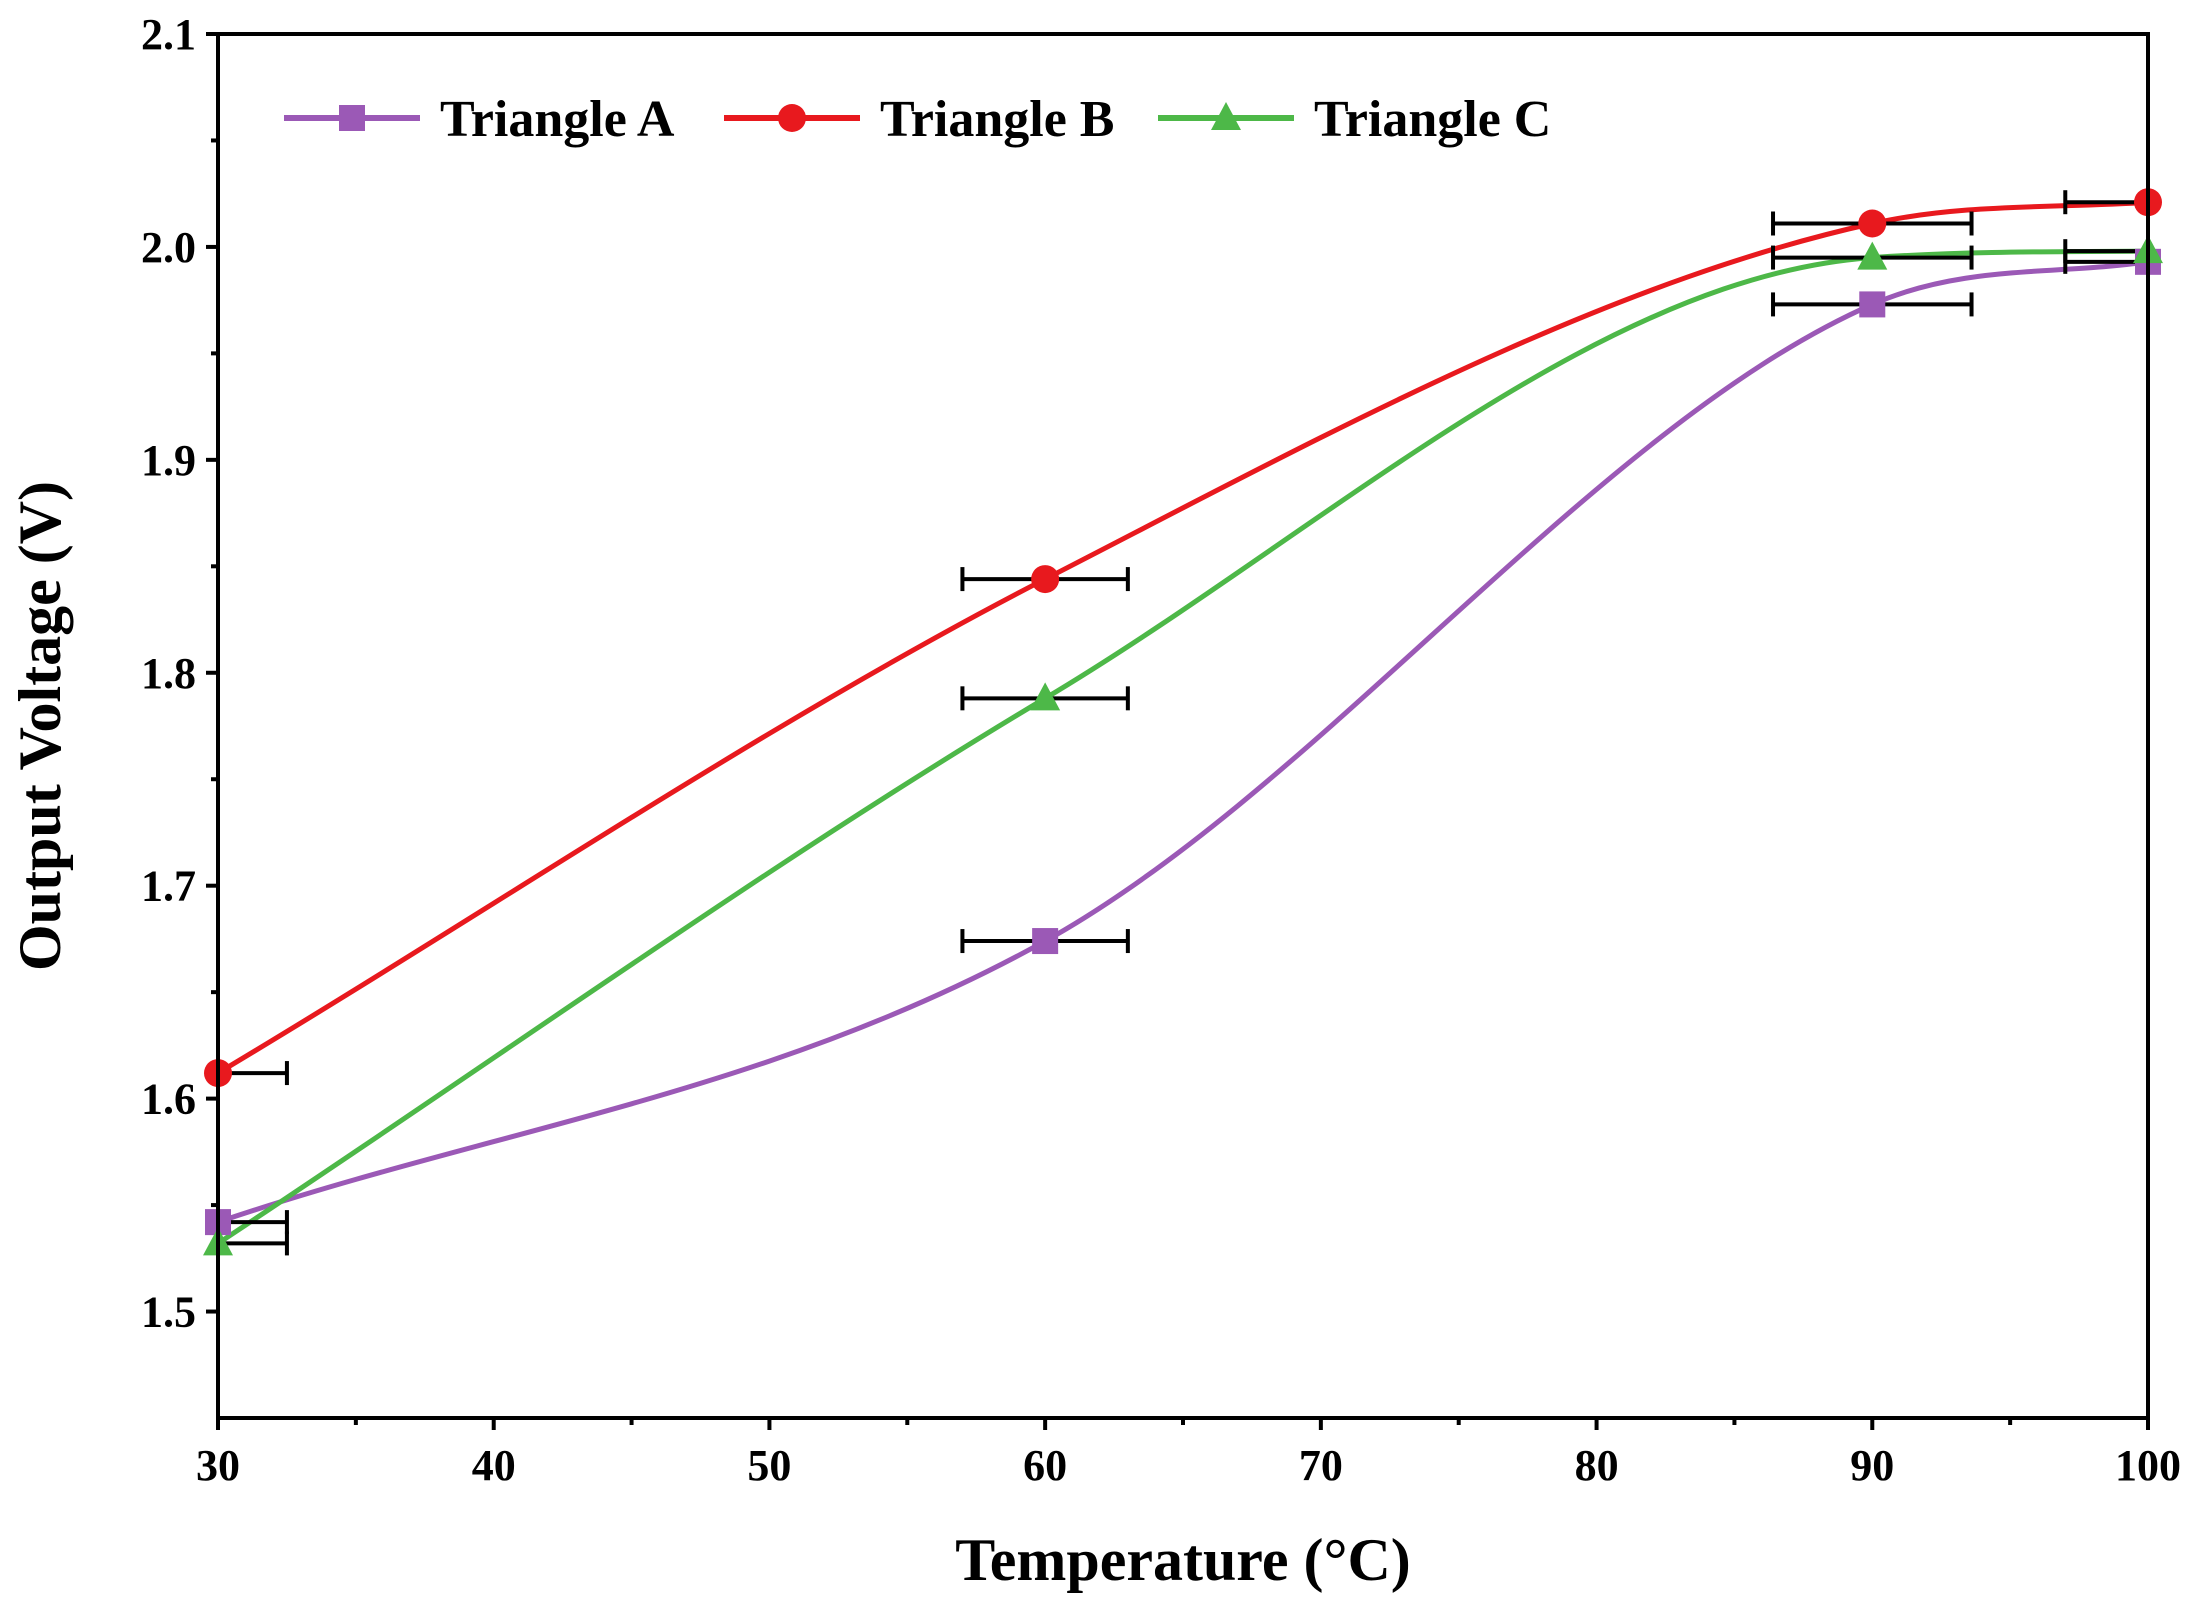 The width and height of the screenshot is (2204, 1610). Describe the element at coordinates (1432, 119) in the screenshot. I see `legend-label-triangle-c: Triangle C` at that location.